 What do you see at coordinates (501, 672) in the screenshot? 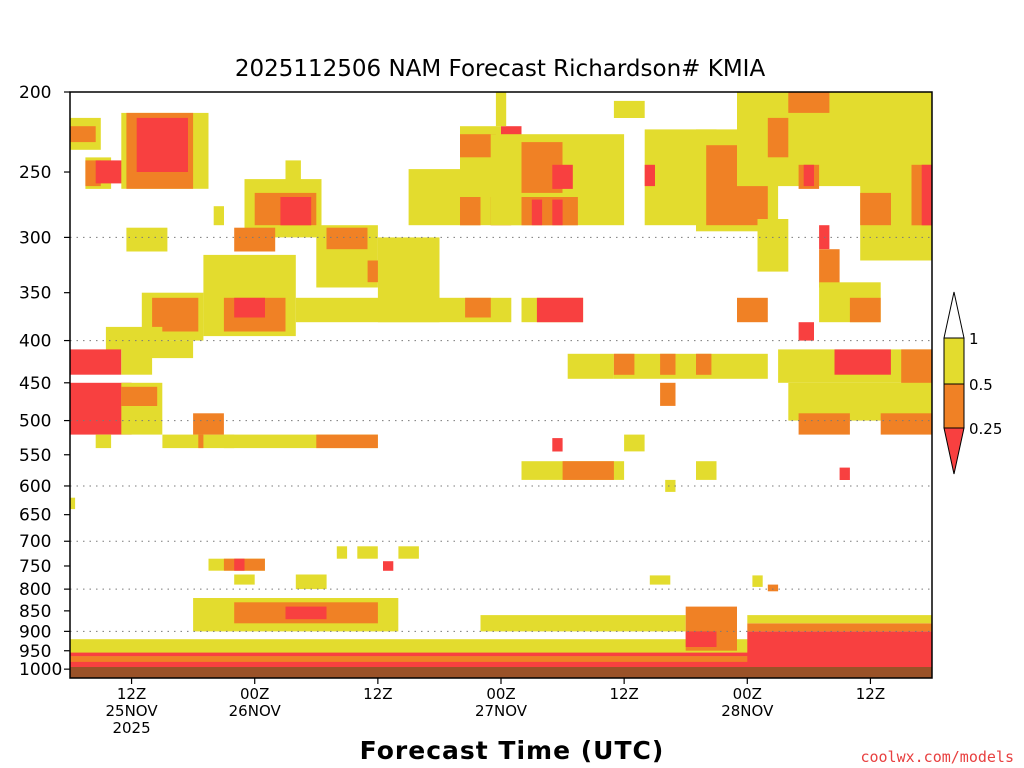
I see `ground-surface` at bounding box center [501, 672].